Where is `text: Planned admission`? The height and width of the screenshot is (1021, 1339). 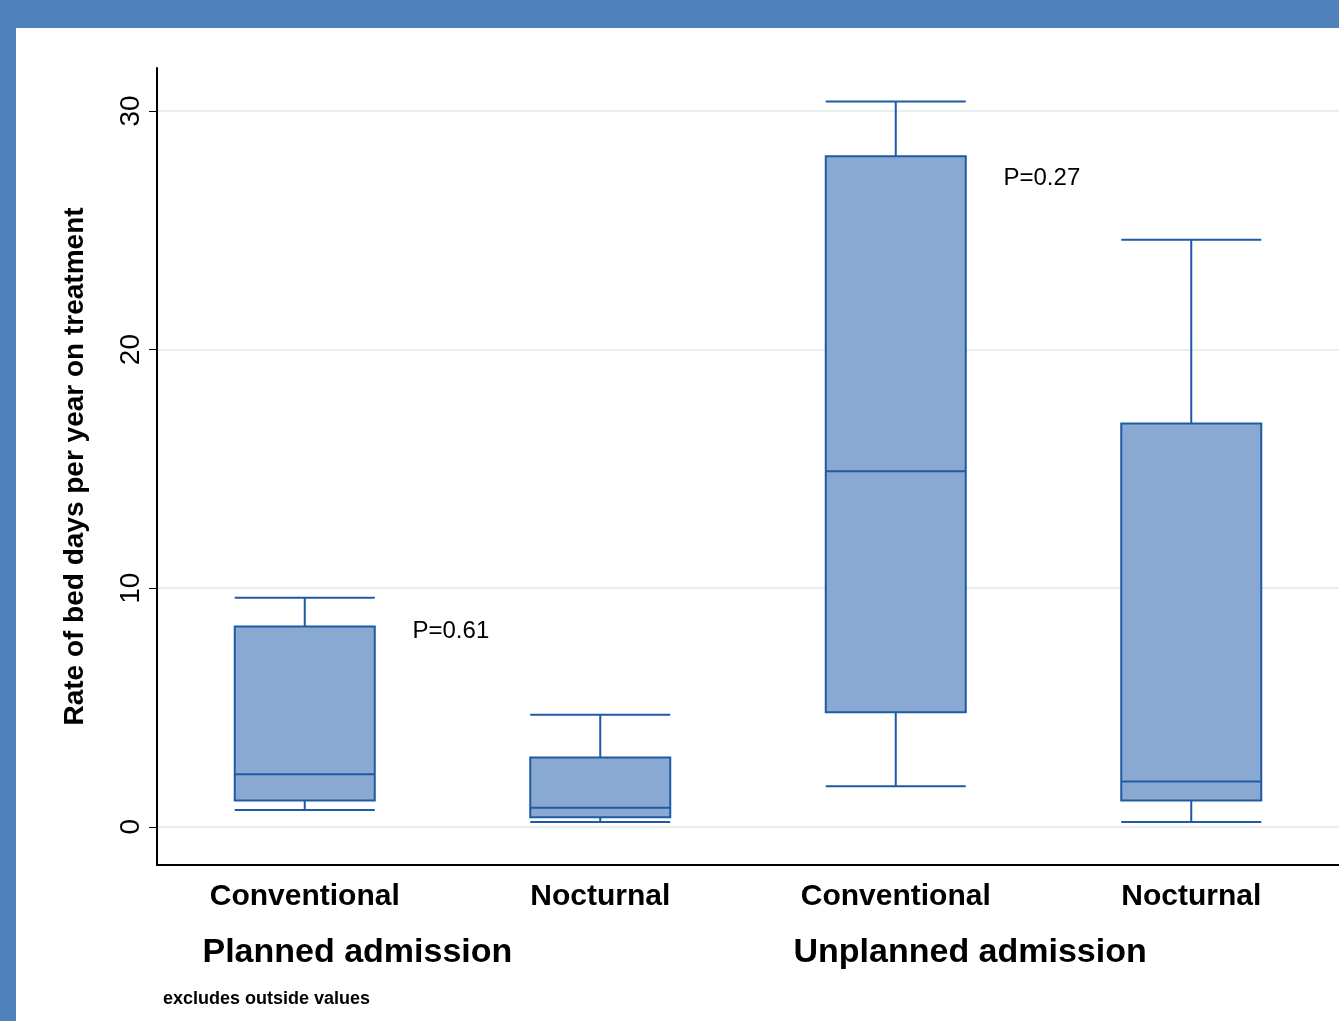
text: Planned admission is located at coordinates (357, 950).